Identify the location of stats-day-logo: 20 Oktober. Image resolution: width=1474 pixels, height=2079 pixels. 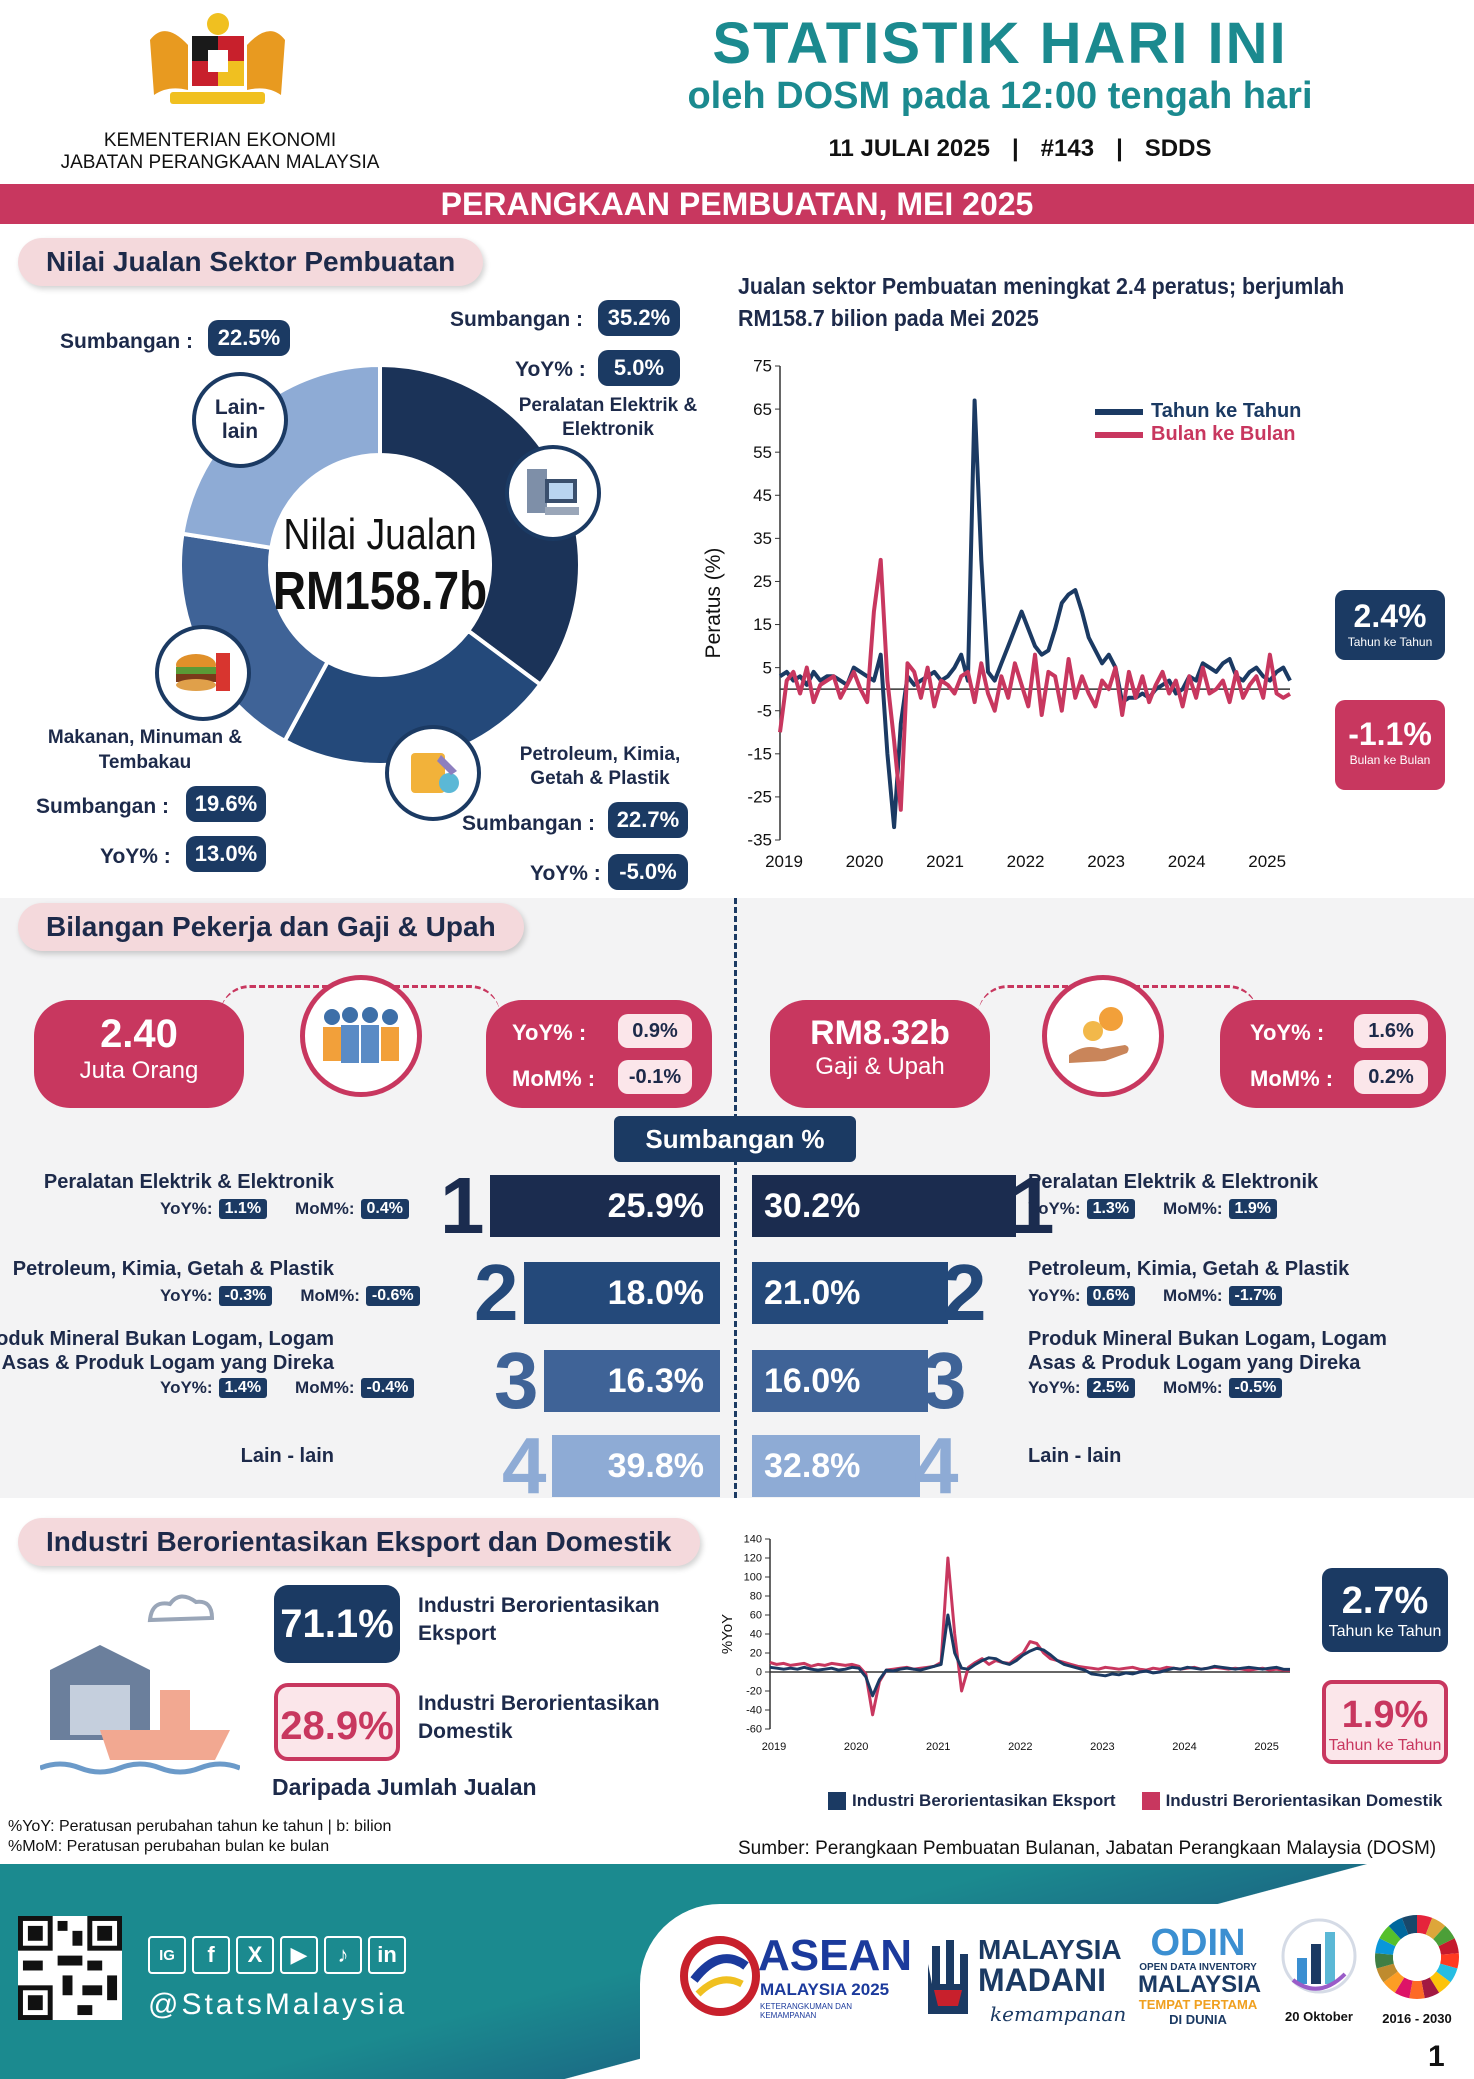
(1319, 1979).